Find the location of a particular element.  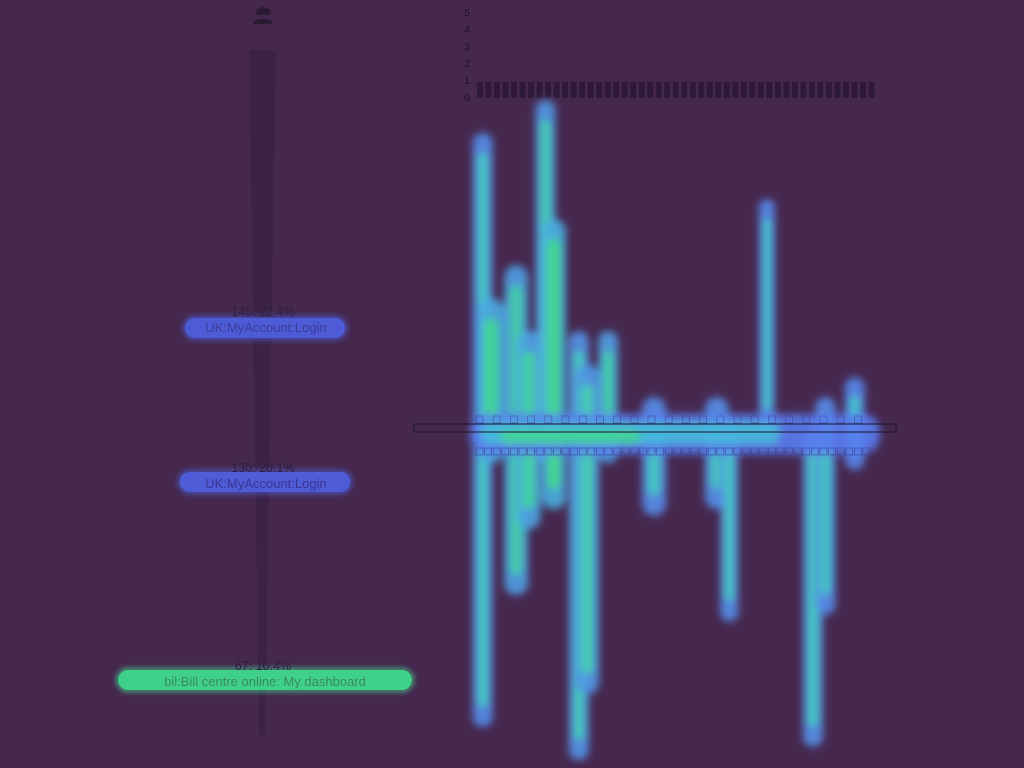

funnel-node-pills is located at coordinates (265, 504).